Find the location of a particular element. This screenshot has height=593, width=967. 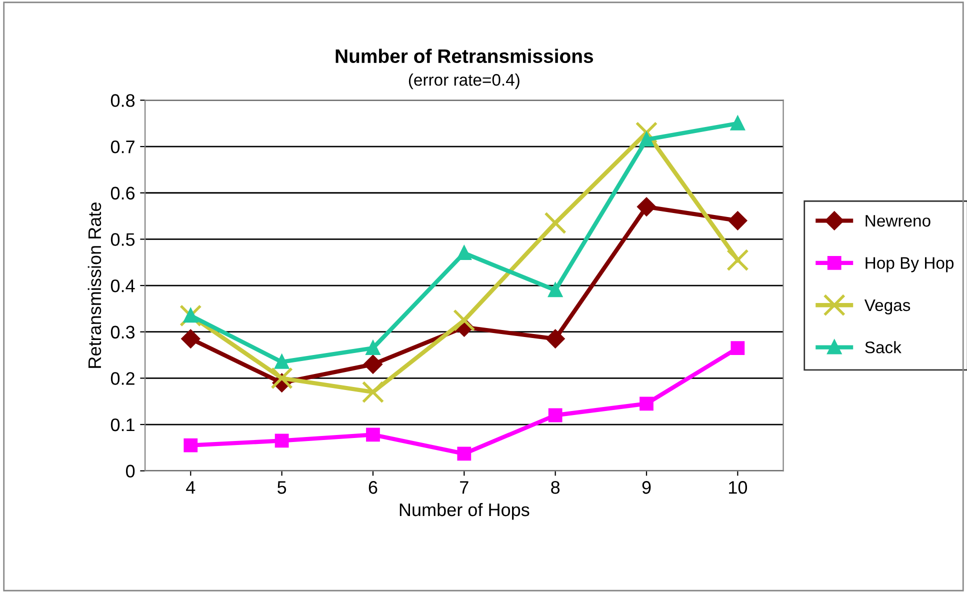

legend-label: Hop By Hop is located at coordinates (910, 264).